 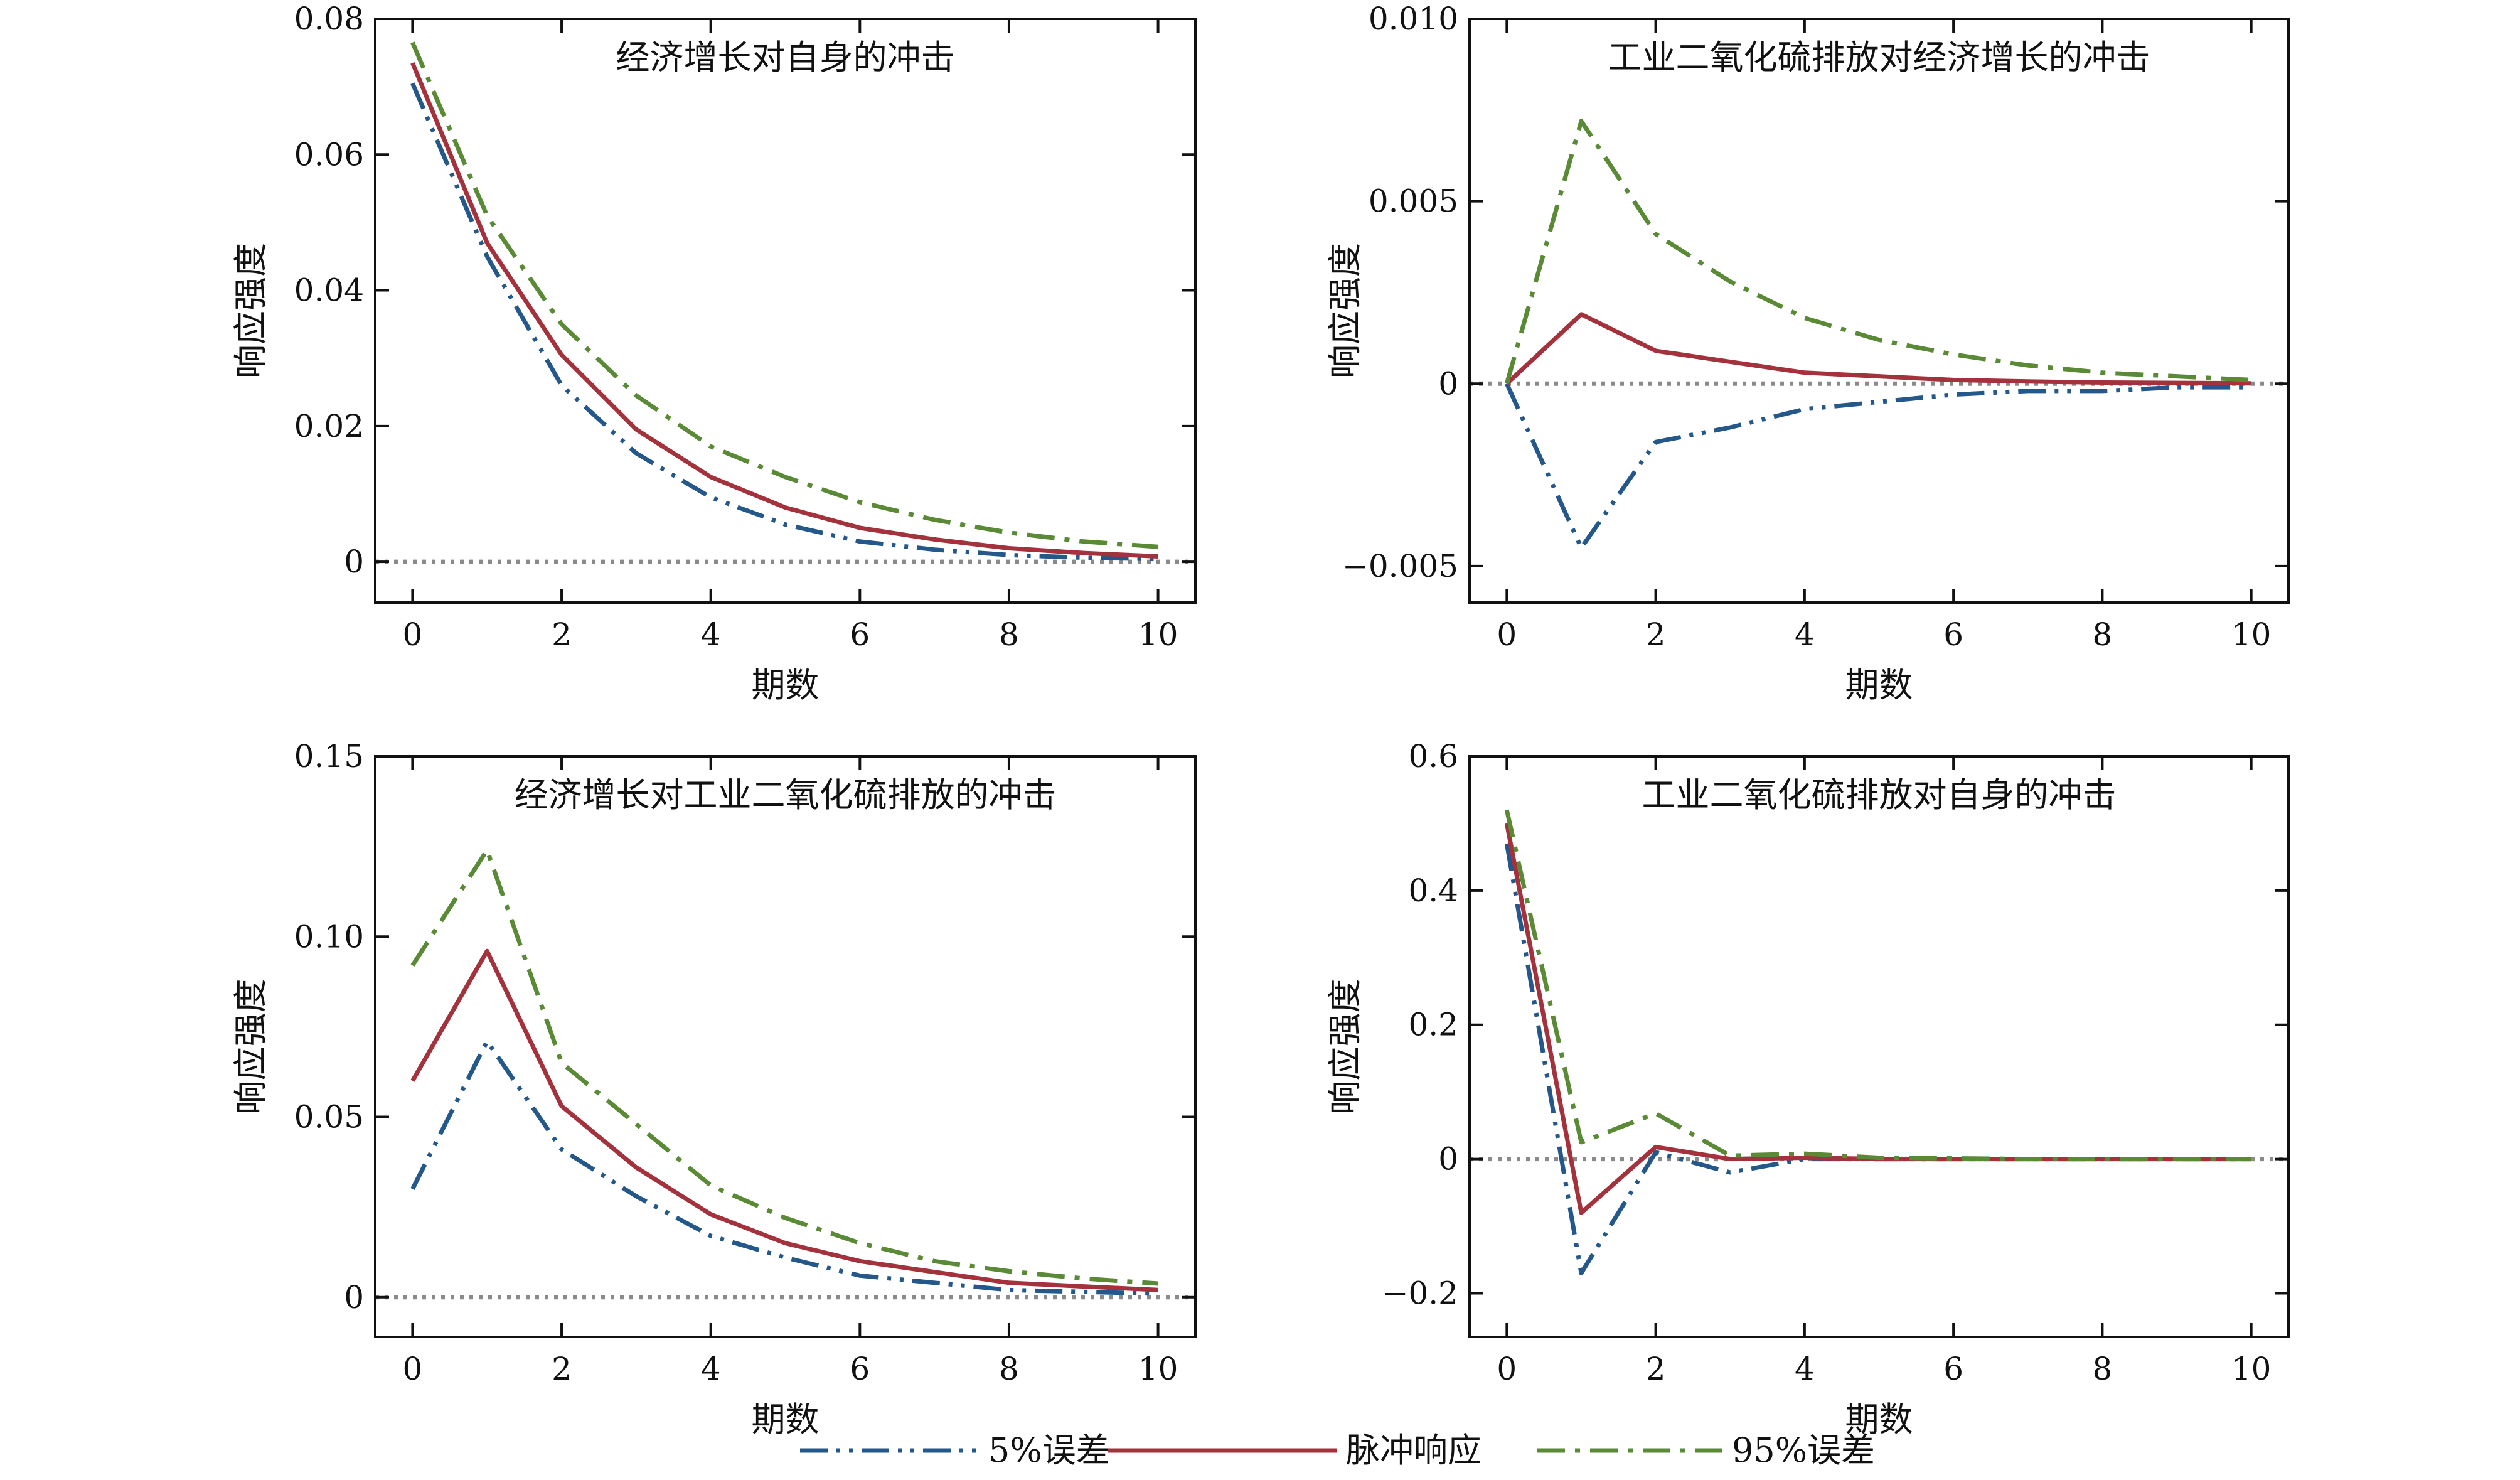 What do you see at coordinates (1049, 1450) in the screenshot?
I see `legend-label-lower: 5%误差` at bounding box center [1049, 1450].